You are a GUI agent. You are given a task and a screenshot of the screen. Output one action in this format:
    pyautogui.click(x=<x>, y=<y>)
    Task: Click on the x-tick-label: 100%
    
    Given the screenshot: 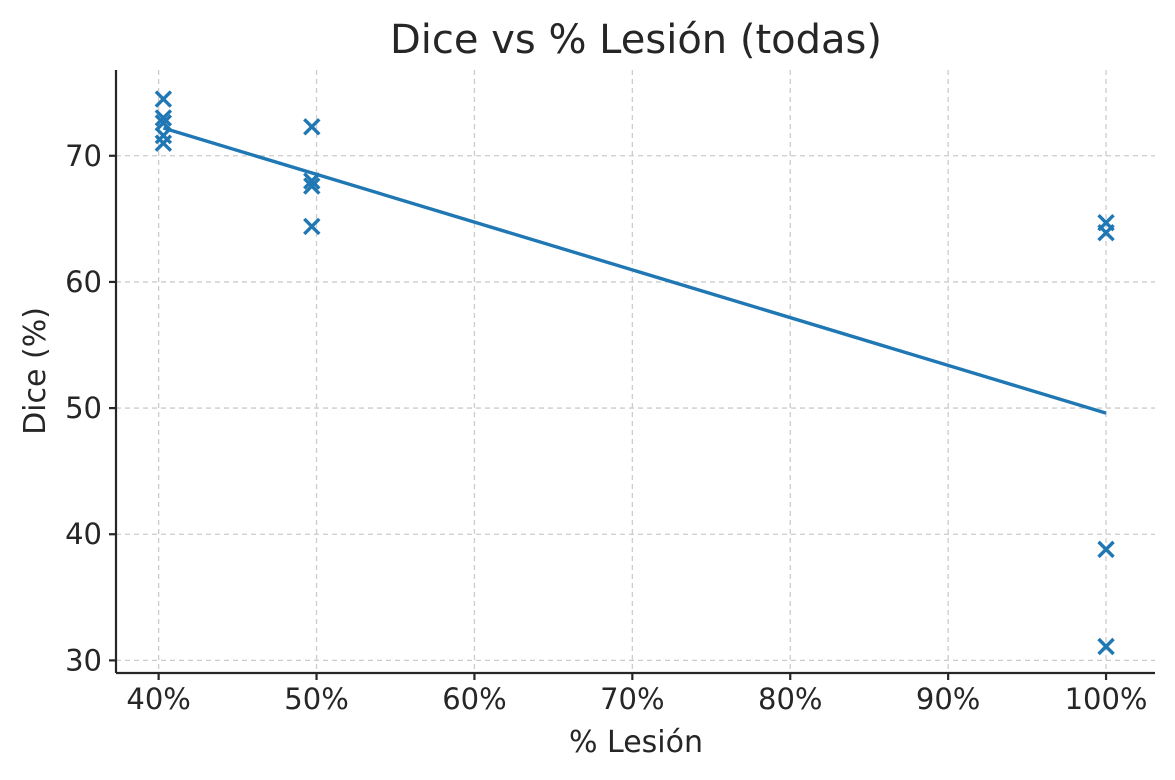 What is the action you would take?
    pyautogui.click(x=1106, y=699)
    